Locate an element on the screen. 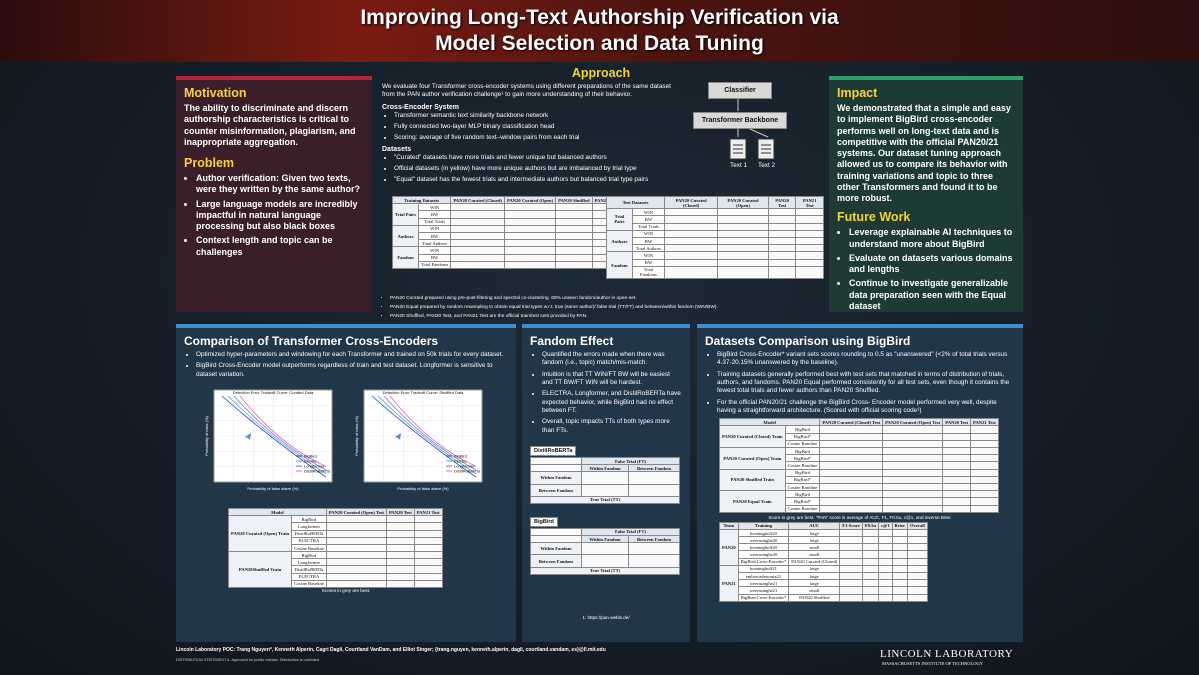 Image resolution: width=1199 pixels, height=675 pixels. row: Between Fandom is located at coordinates (605, 490).